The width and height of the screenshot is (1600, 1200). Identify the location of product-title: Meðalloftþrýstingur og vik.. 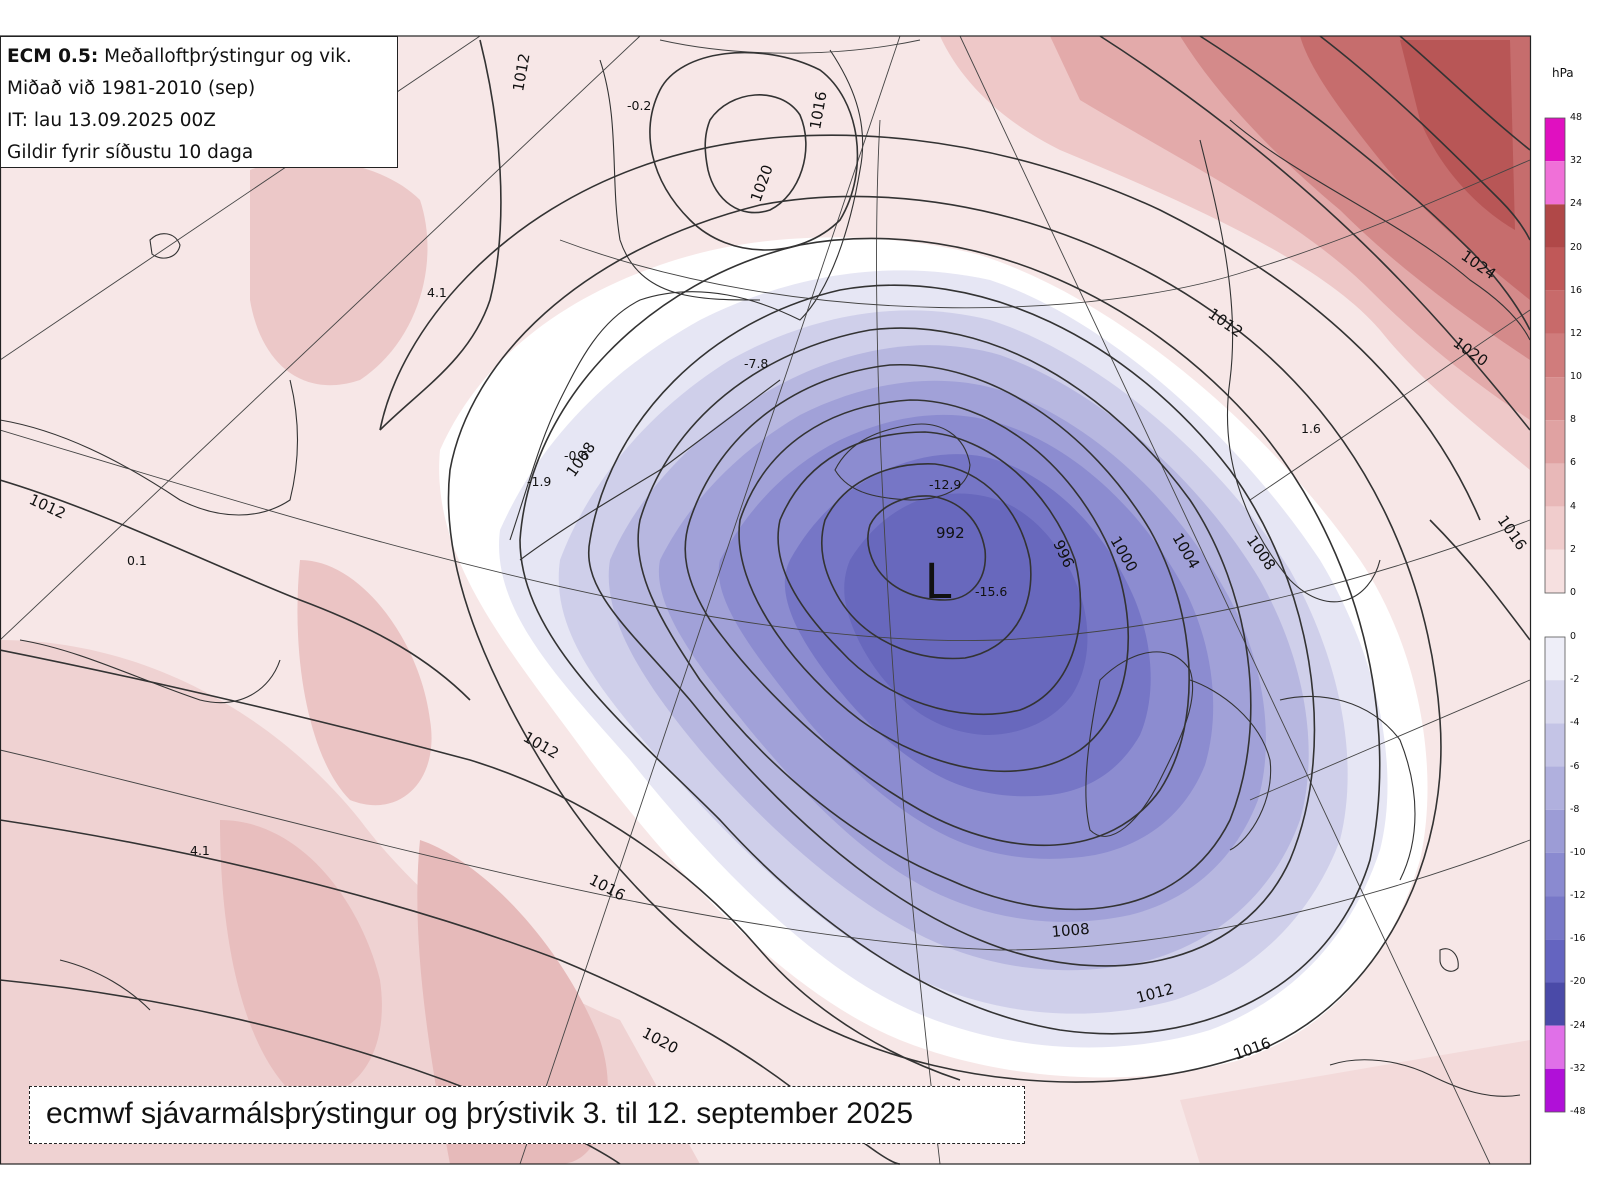
(228, 56).